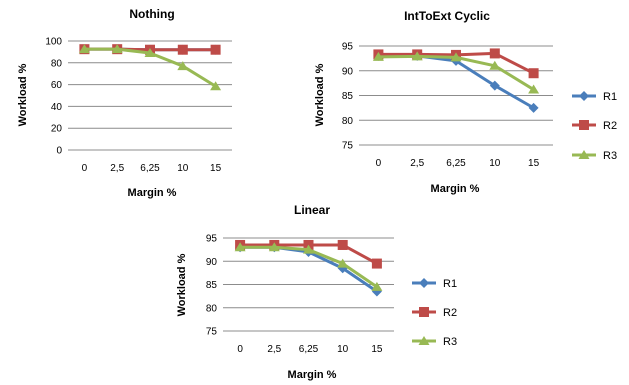 This screenshot has width=629, height=385. What do you see at coordinates (455, 189) in the screenshot?
I see `inttoext-cyclic-x-axis-label: Margin %` at bounding box center [455, 189].